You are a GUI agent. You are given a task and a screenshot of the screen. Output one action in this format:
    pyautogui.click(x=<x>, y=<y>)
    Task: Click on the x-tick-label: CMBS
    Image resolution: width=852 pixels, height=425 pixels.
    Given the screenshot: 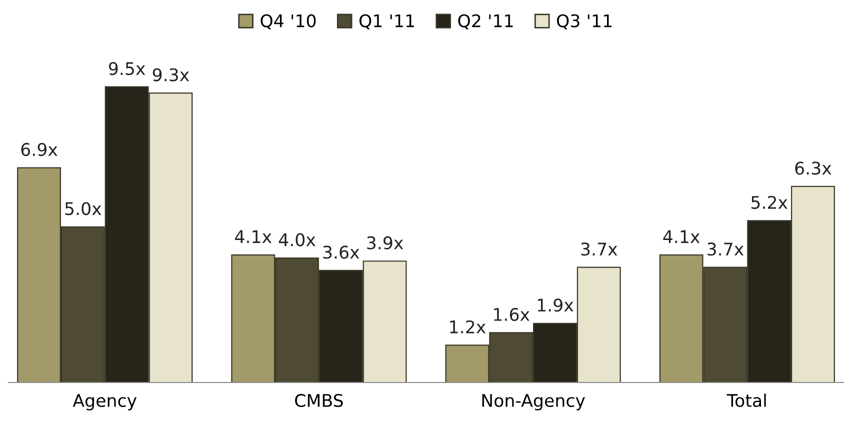 What is the action you would take?
    pyautogui.click(x=319, y=401)
    